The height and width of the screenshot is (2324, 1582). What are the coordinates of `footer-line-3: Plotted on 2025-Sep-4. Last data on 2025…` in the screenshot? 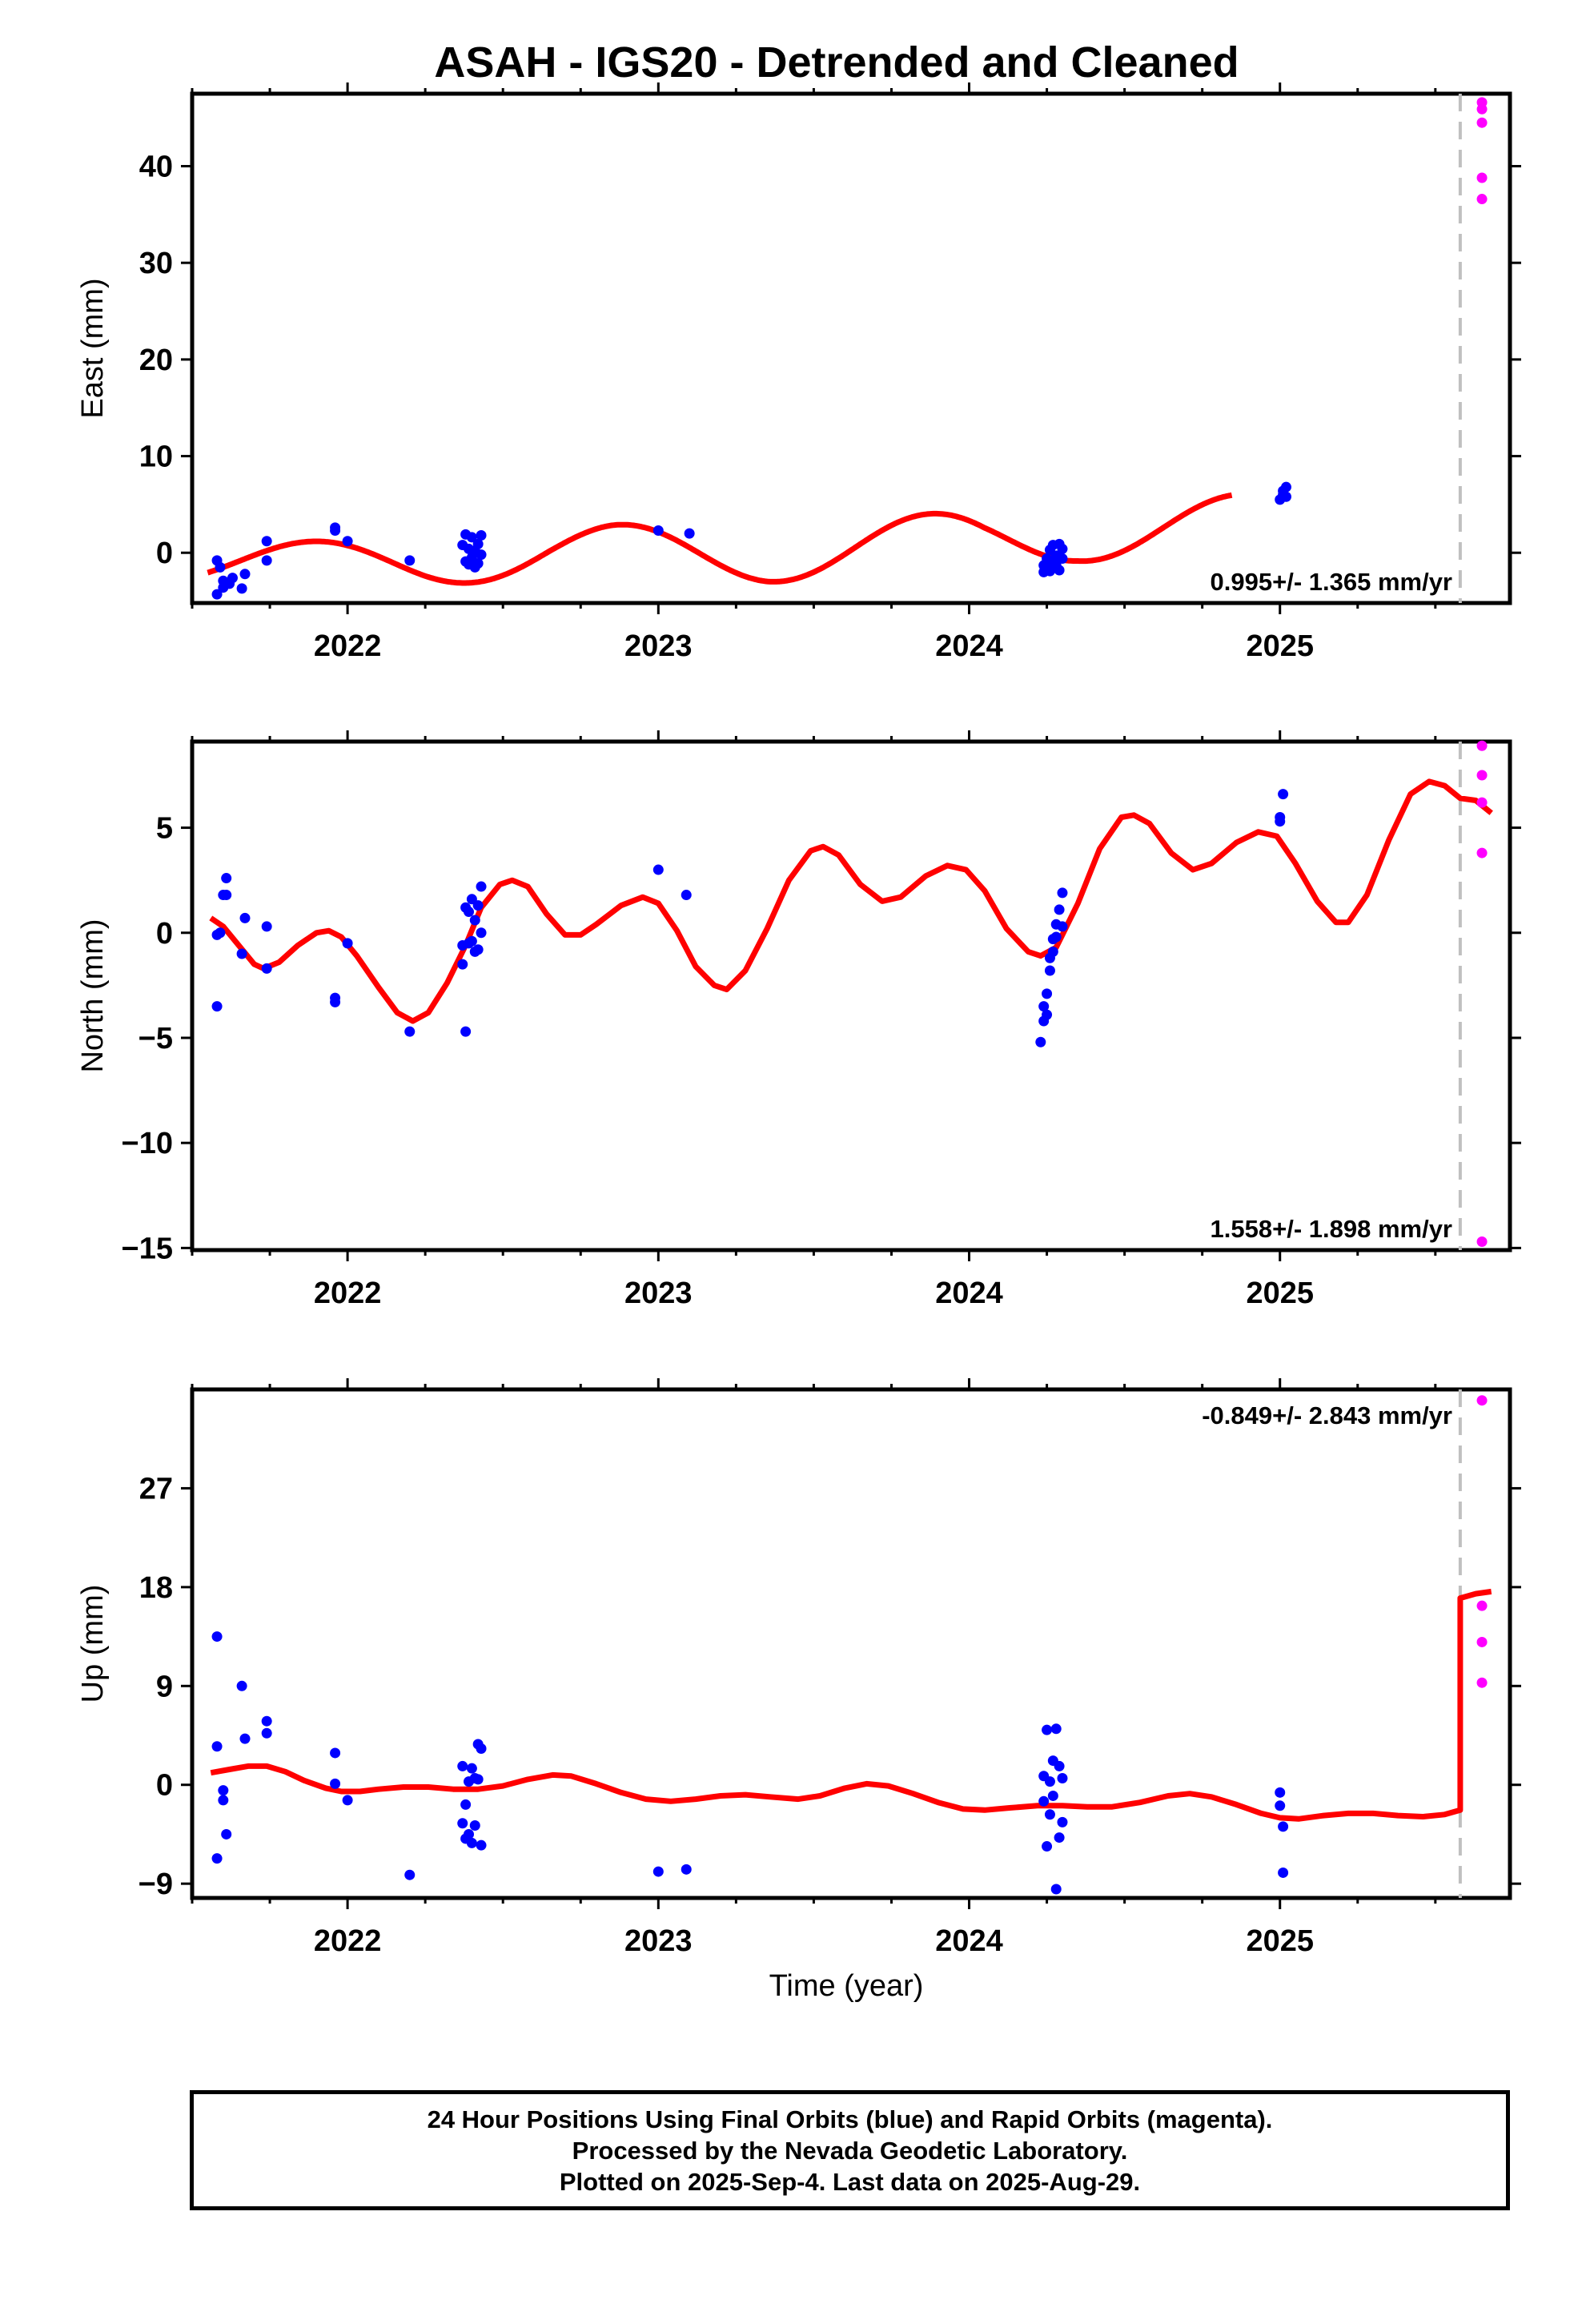 It's located at (850, 2181).